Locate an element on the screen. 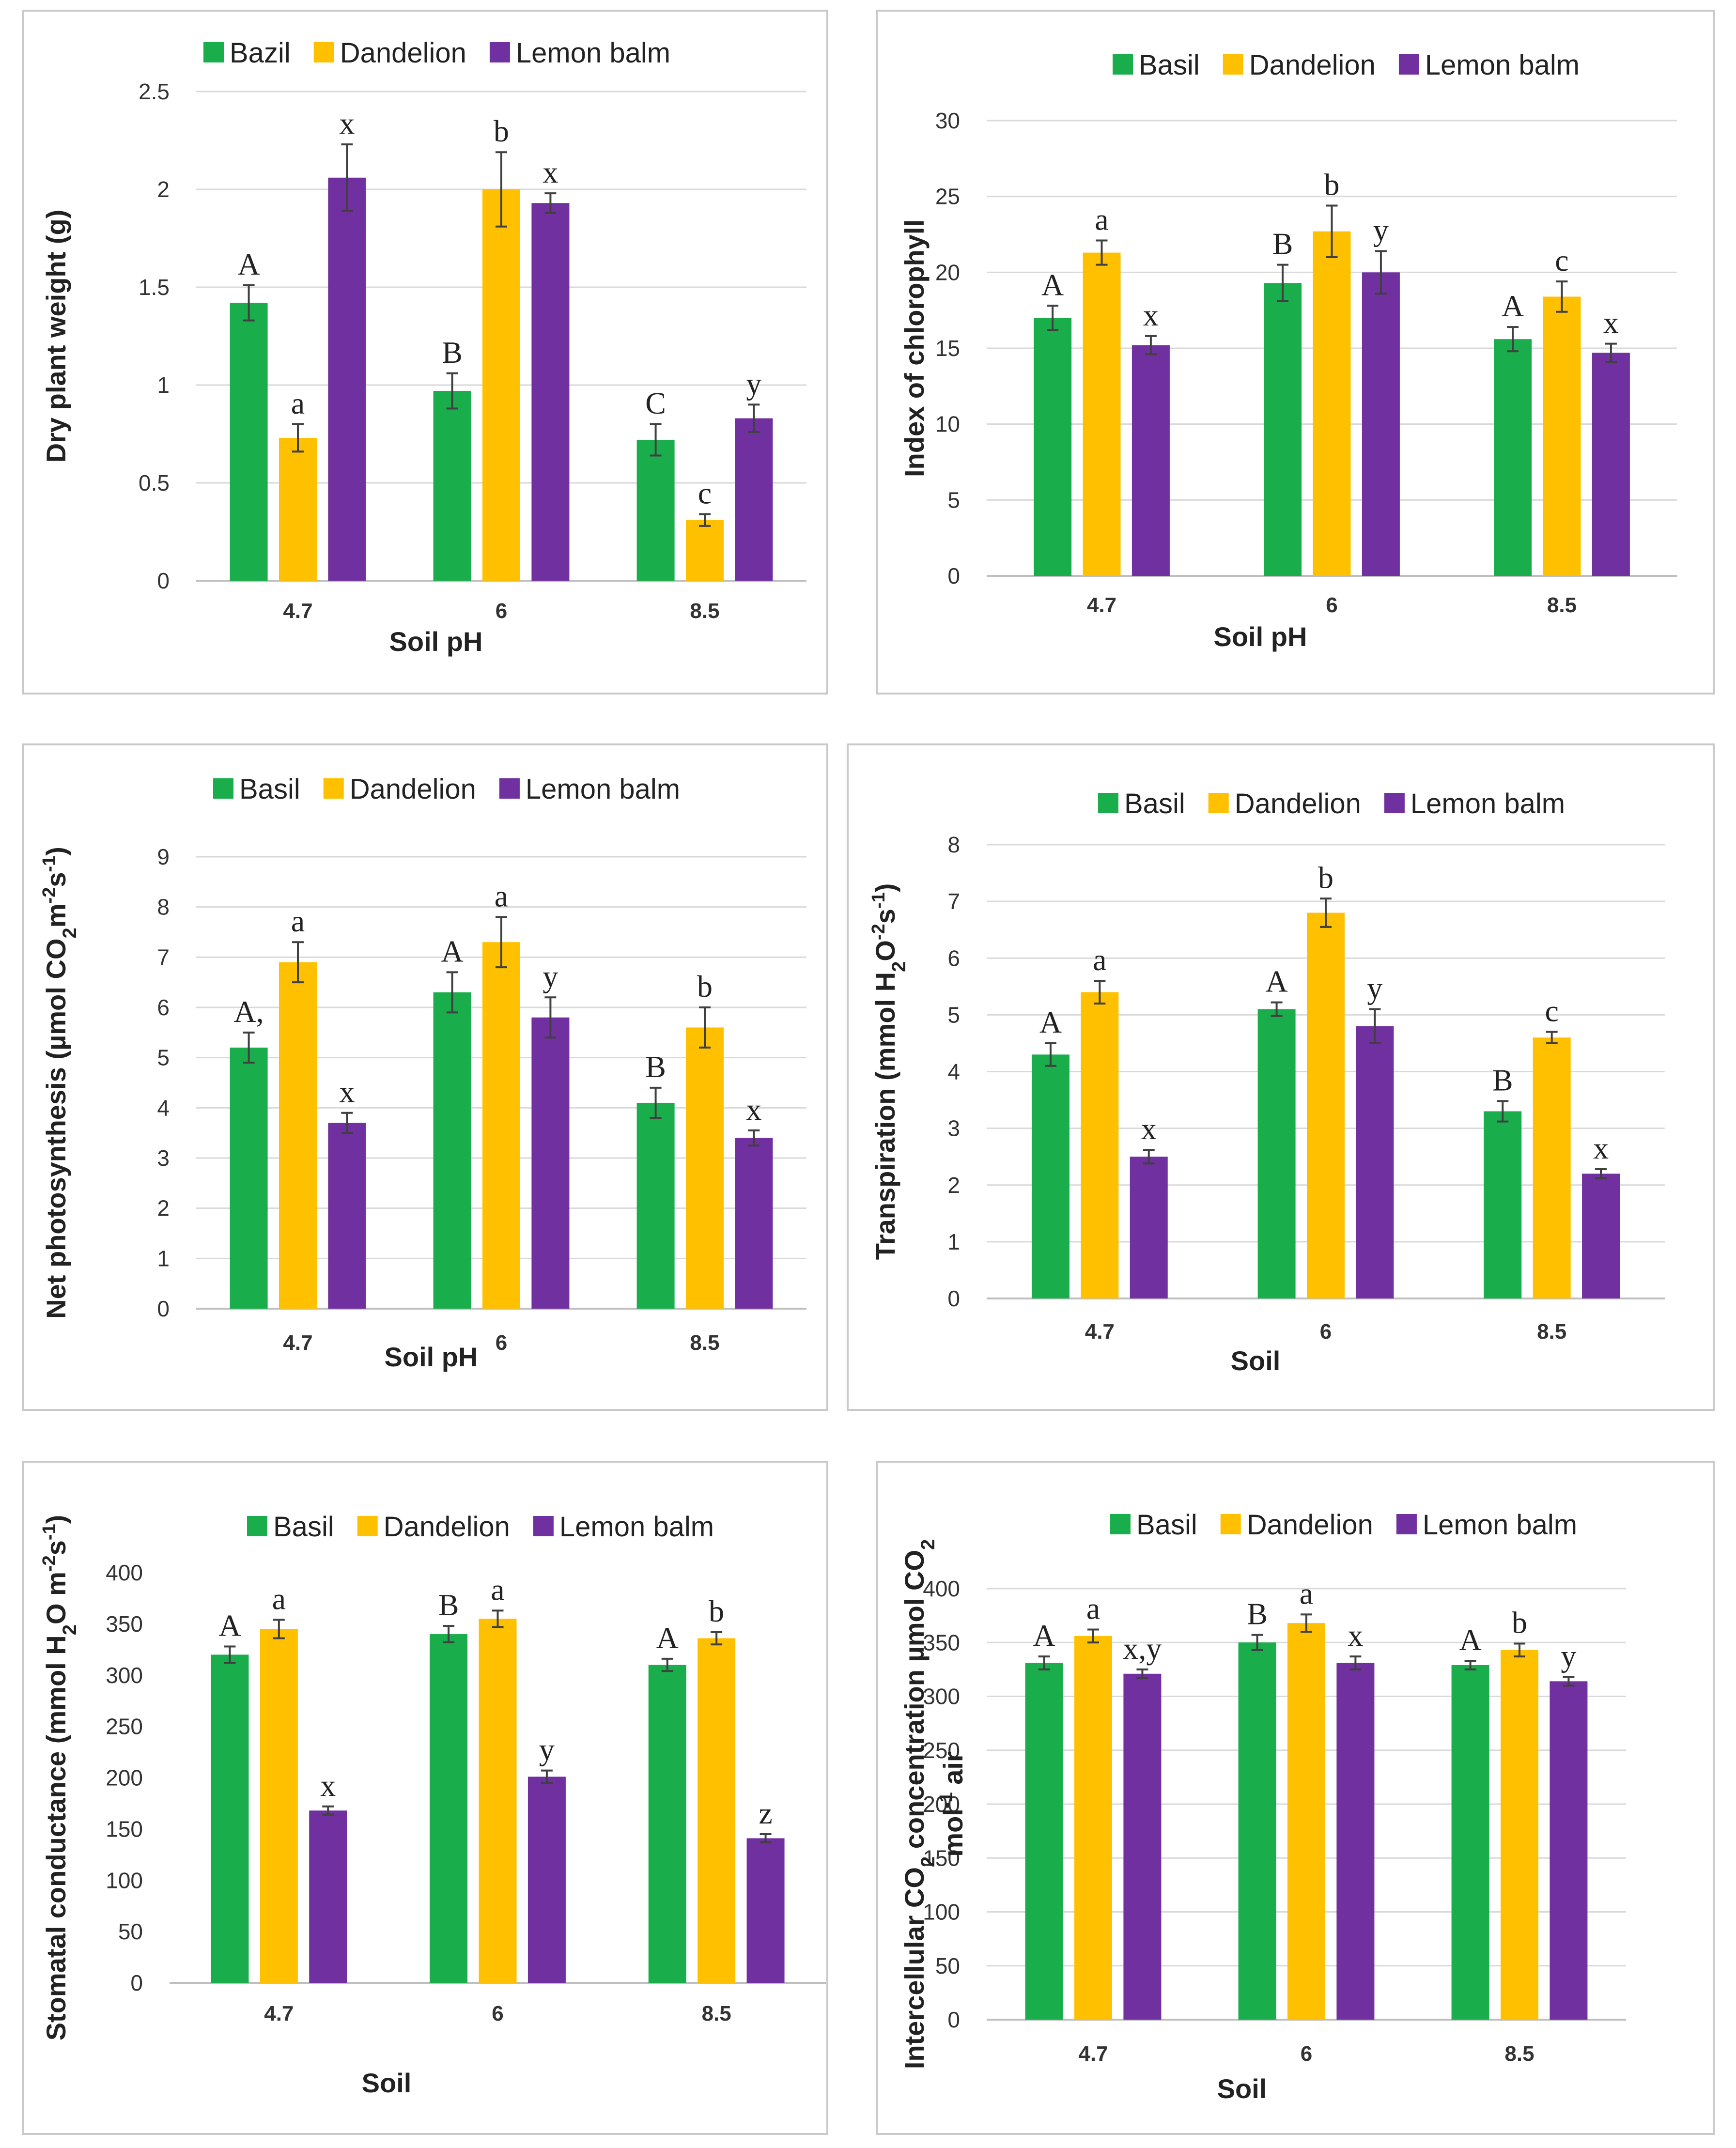  y-tick-label: 1 is located at coordinates (953, 1241).